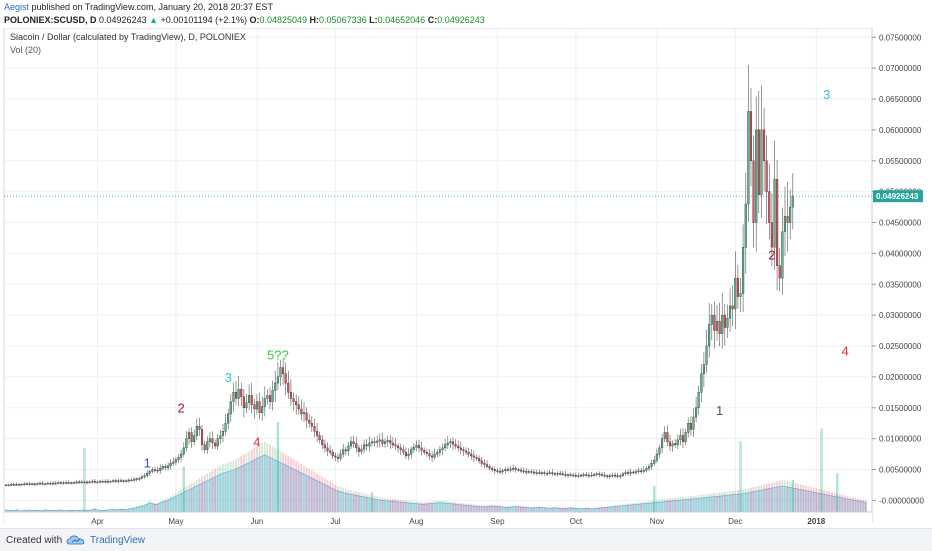 This screenshot has height=551, width=932. What do you see at coordinates (76, 540) in the screenshot?
I see `tradingview-cloud-icon` at bounding box center [76, 540].